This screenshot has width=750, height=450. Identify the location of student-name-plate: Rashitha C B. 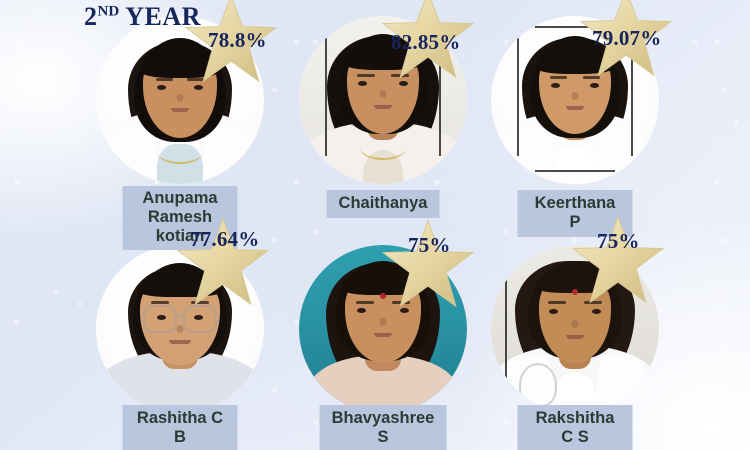
(180, 427).